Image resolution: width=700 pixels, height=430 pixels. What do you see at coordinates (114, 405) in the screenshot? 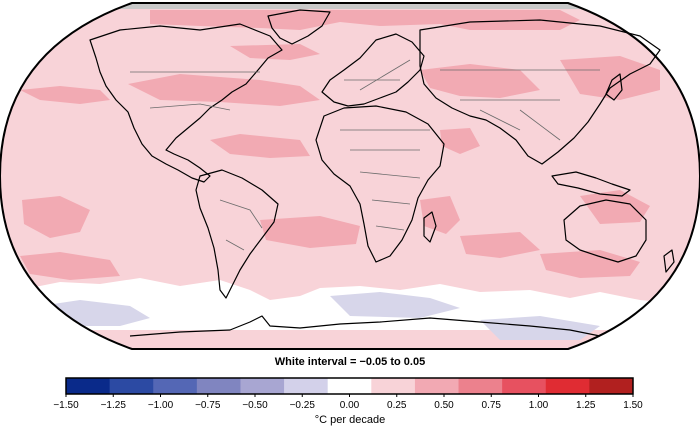
I see `color-scale-tick-label: −1.25` at bounding box center [114, 405].